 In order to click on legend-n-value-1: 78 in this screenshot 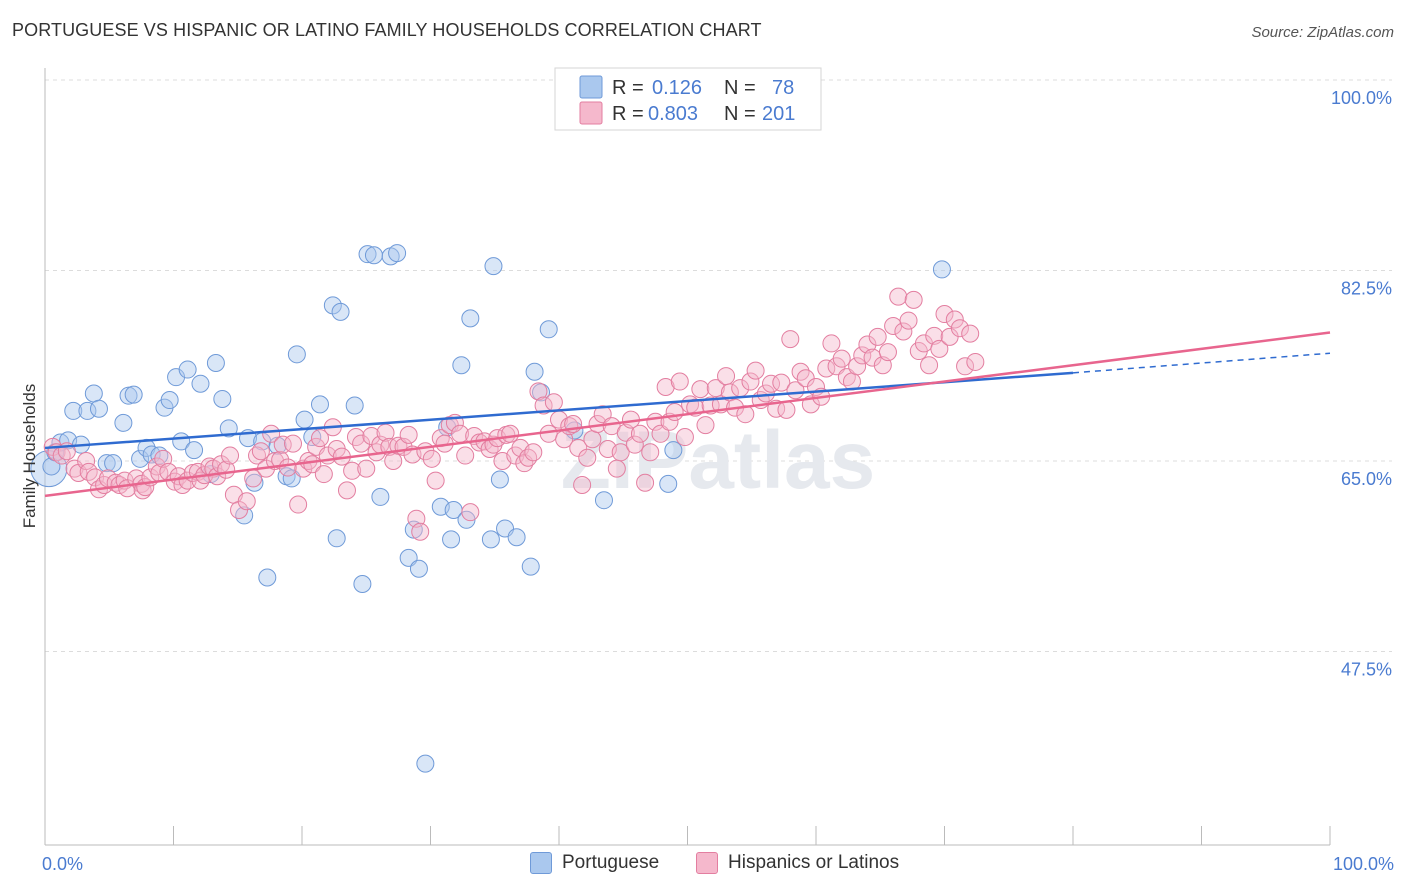, I will do `click(783, 88)`.